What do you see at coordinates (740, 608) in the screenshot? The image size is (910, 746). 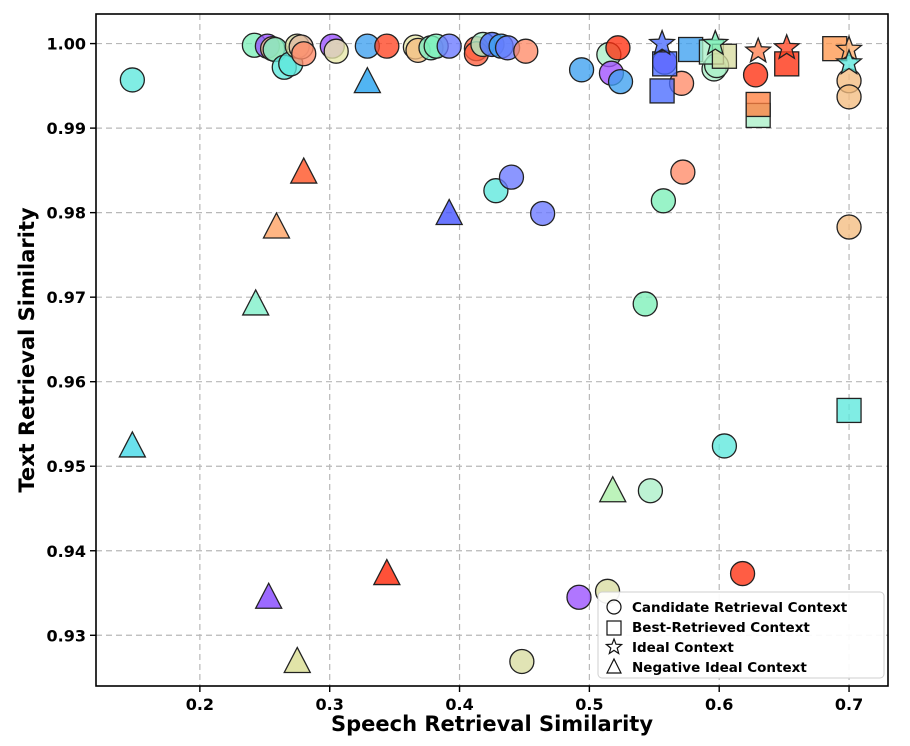 I see `legend-label-candidate: Candidate Retrieval Context` at bounding box center [740, 608].